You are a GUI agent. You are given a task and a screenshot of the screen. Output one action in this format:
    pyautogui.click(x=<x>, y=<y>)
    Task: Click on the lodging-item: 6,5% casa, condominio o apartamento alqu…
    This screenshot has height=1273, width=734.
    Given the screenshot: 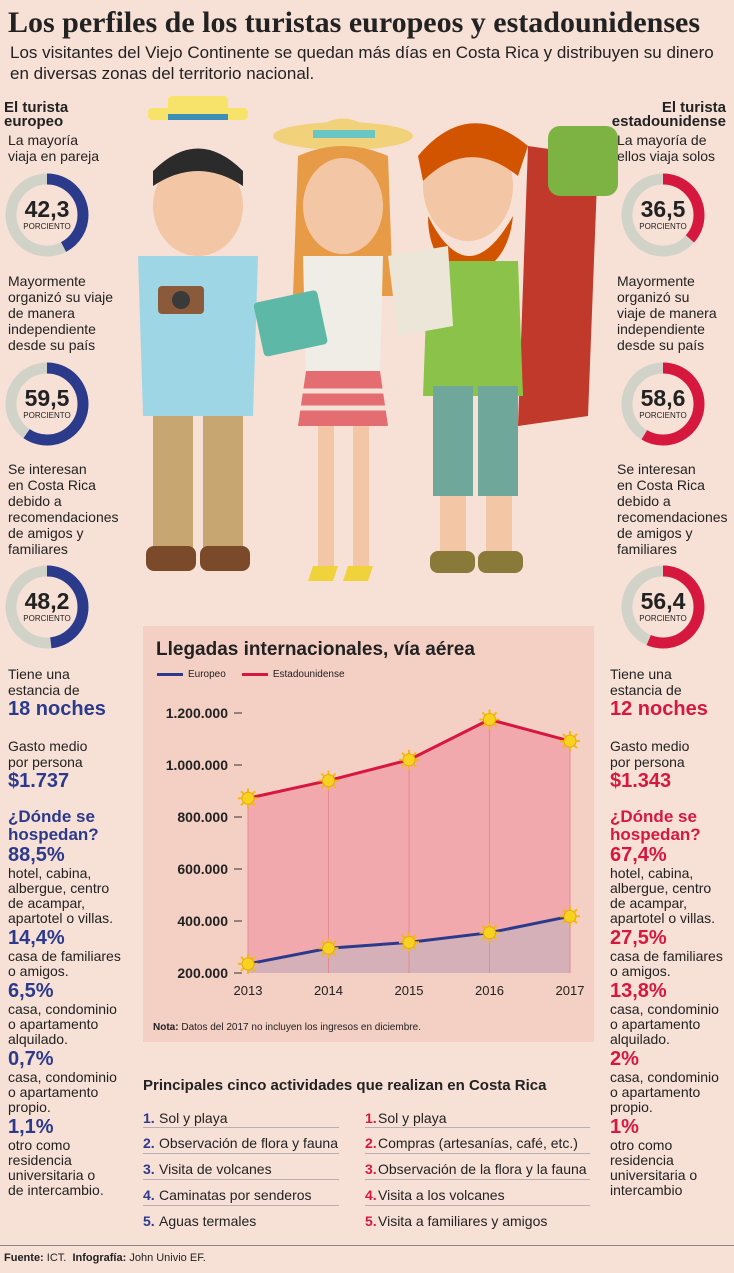 What is the action you would take?
    pyautogui.click(x=62, y=1013)
    